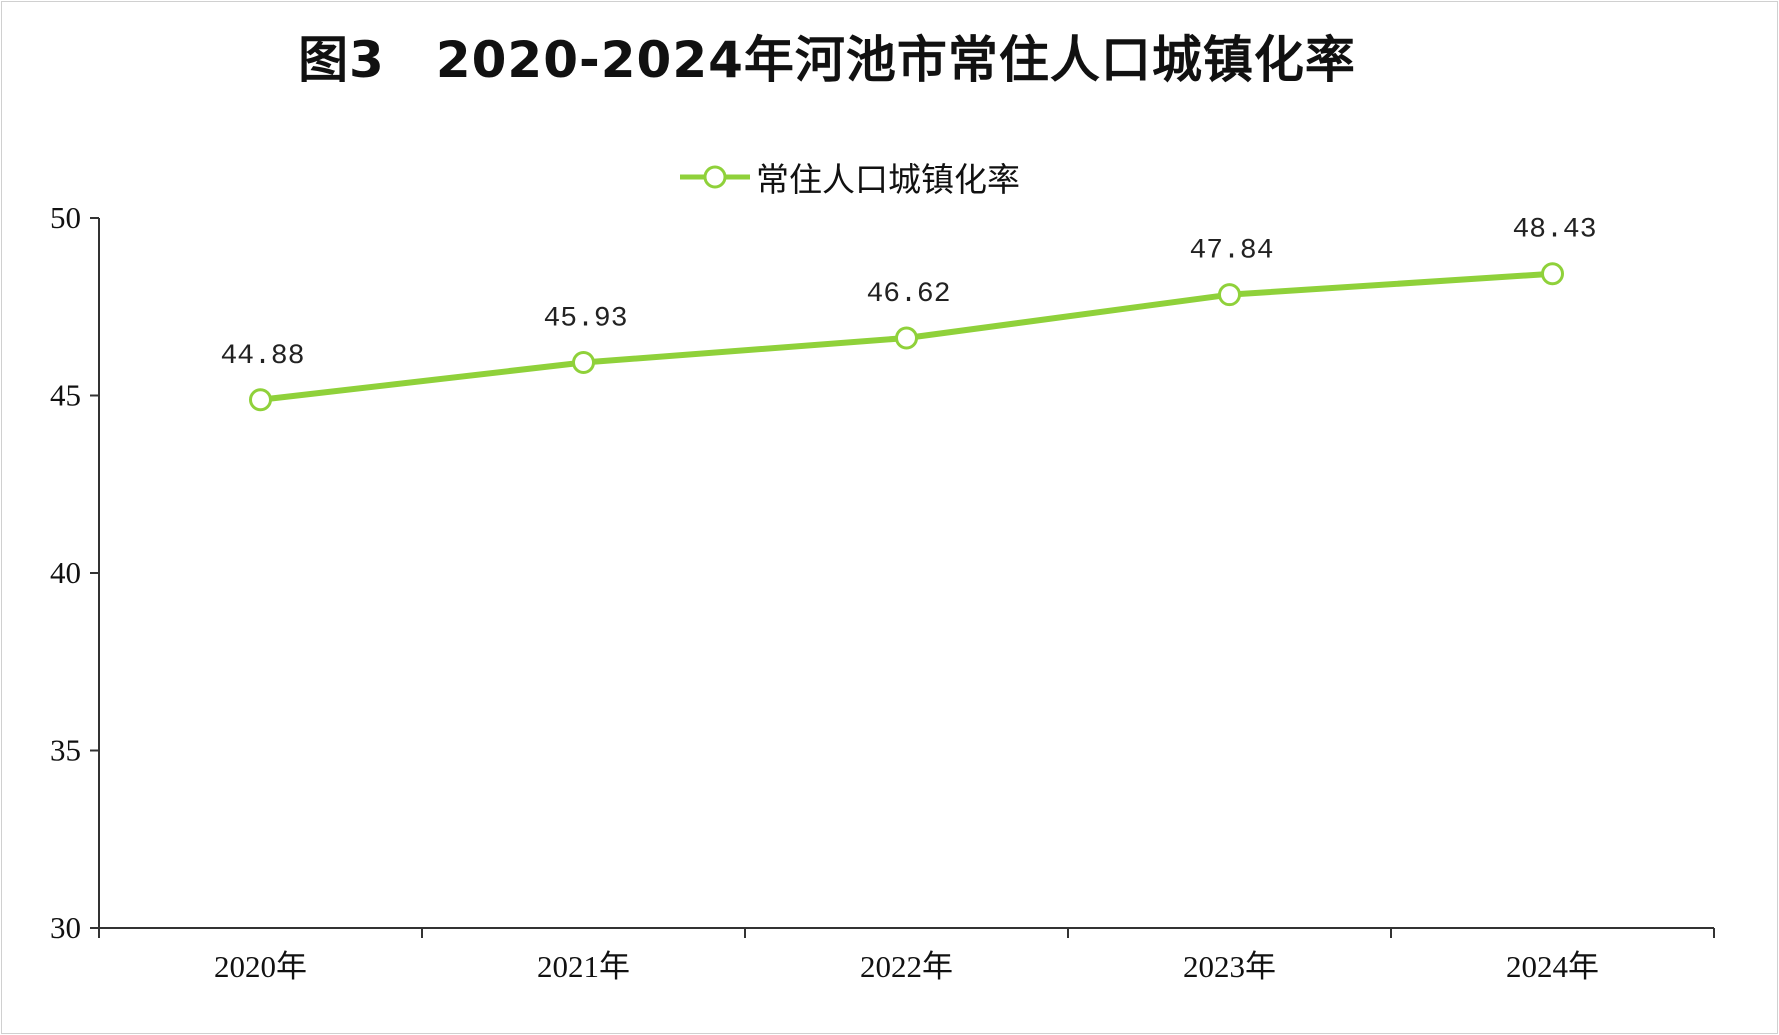  What do you see at coordinates (65, 217) in the screenshot?
I see `y-tick-label: 50` at bounding box center [65, 217].